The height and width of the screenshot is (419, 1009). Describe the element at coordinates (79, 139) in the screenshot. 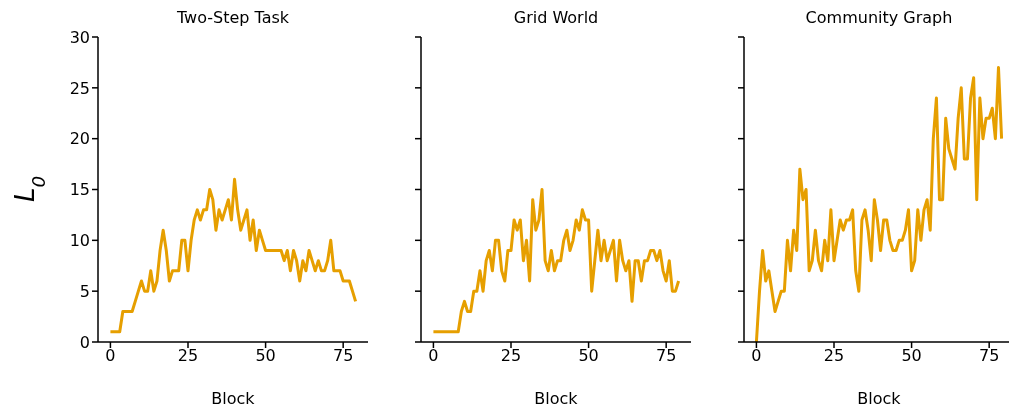

I see `y-tick-label: 20` at that location.